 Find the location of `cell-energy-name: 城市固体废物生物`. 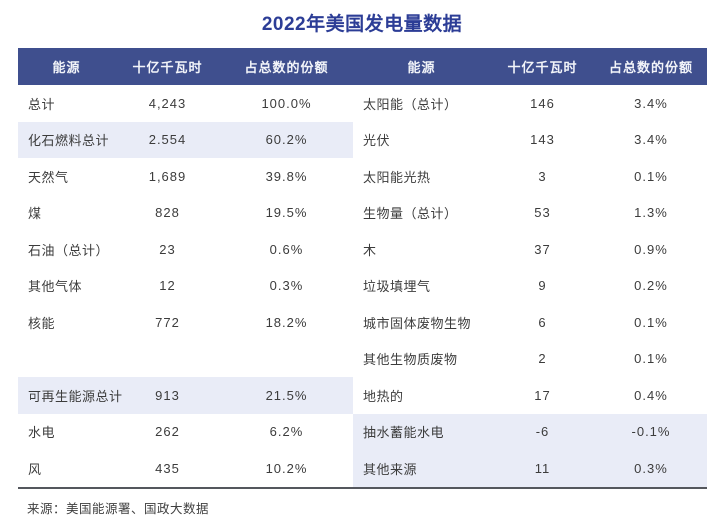

cell-energy-name: 城市固体废物生物 is located at coordinates (417, 323).